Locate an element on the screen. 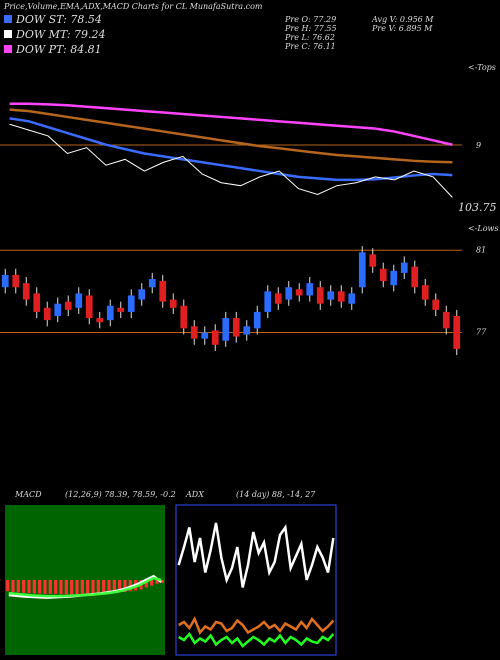  panel-subtitle: (14 day) 88, -14, 27 is located at coordinates (276, 494).